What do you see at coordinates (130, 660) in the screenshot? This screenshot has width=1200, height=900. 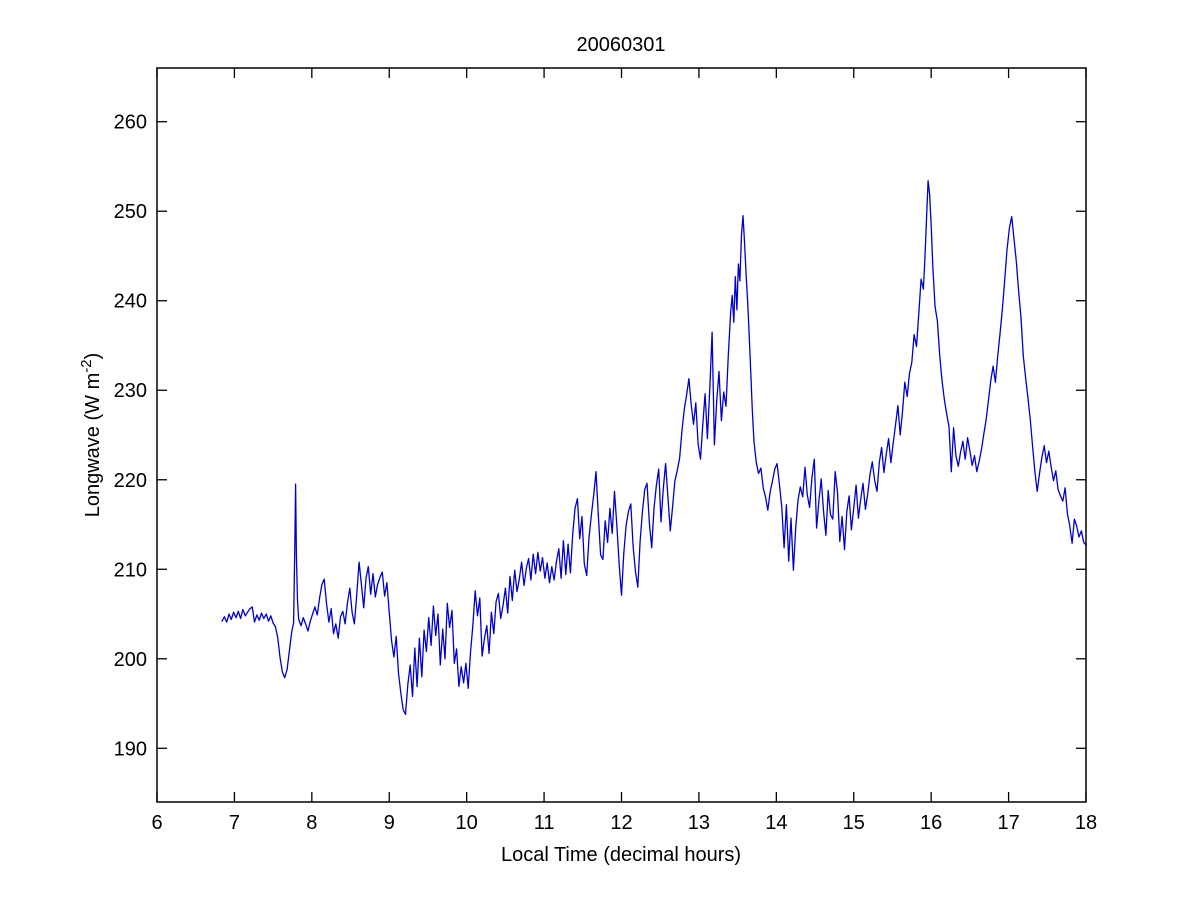 I see `y-tick-label: 200` at bounding box center [130, 660].